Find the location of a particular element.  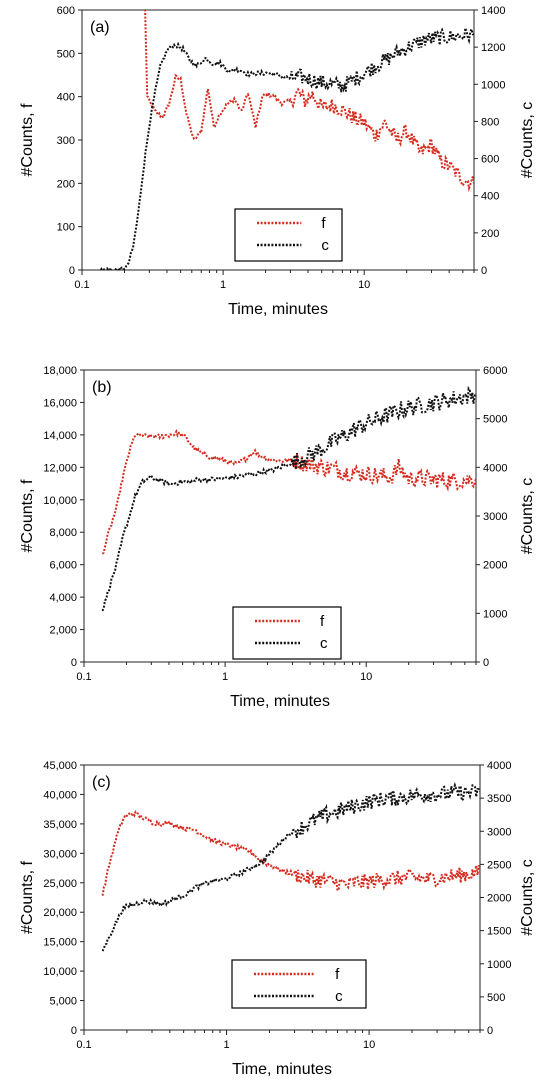

panel-label: (c) is located at coordinates (101, 782).